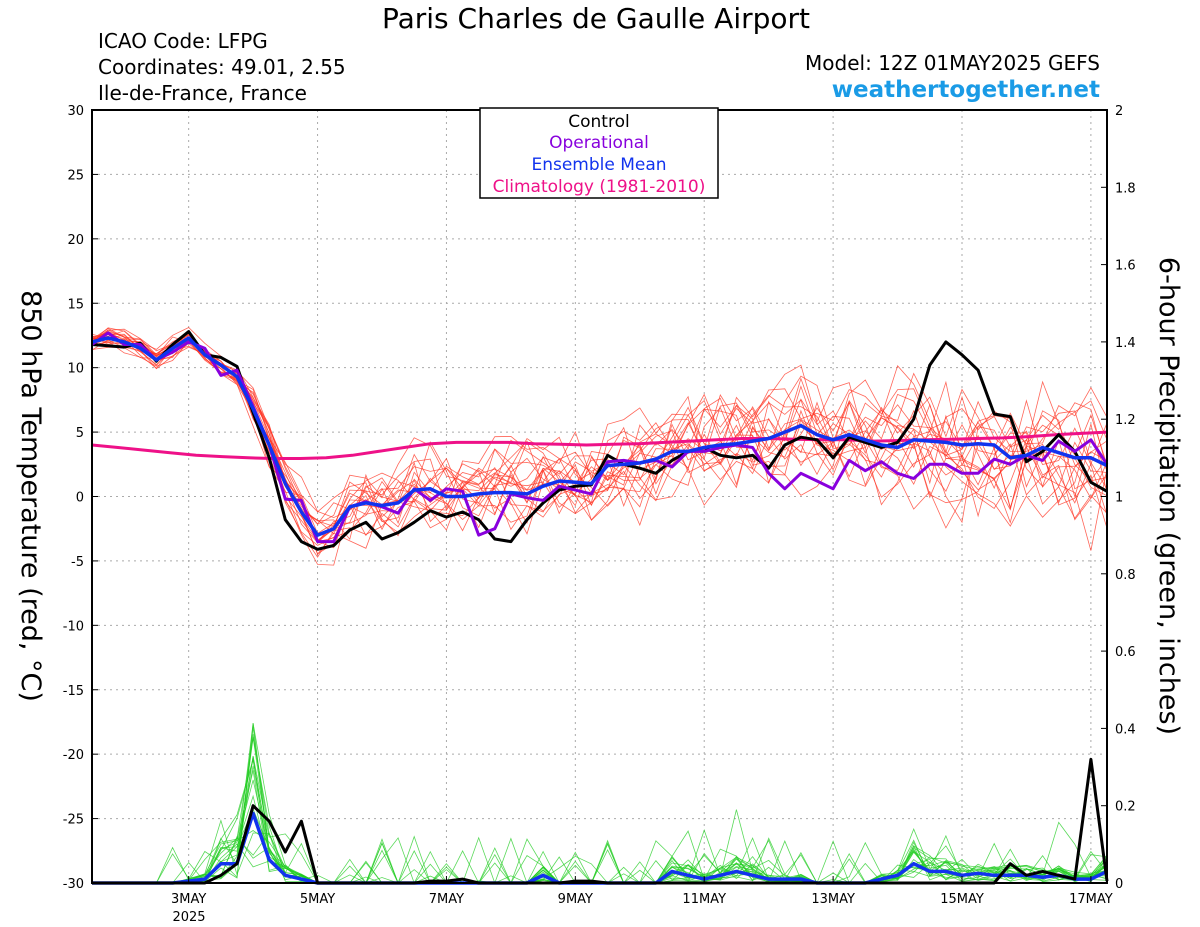 Image resolution: width=1200 pixels, height=927 pixels. Describe the element at coordinates (73, 626) in the screenshot. I see `left-tick-label: -10` at that location.